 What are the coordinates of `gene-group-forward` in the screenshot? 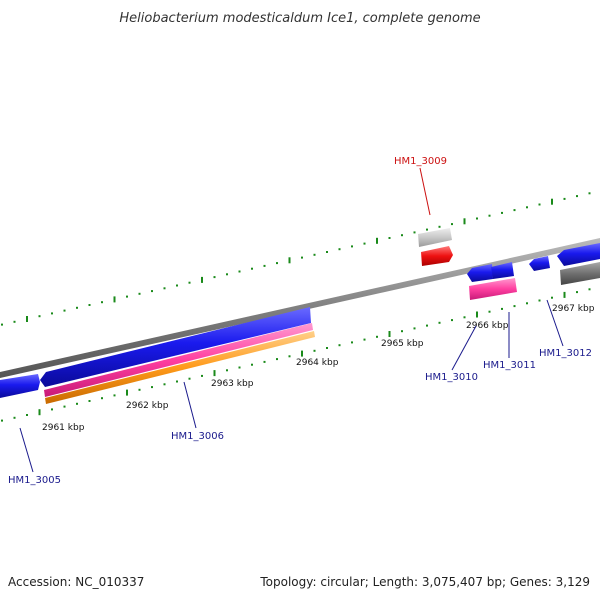 It's located at (509, 264).